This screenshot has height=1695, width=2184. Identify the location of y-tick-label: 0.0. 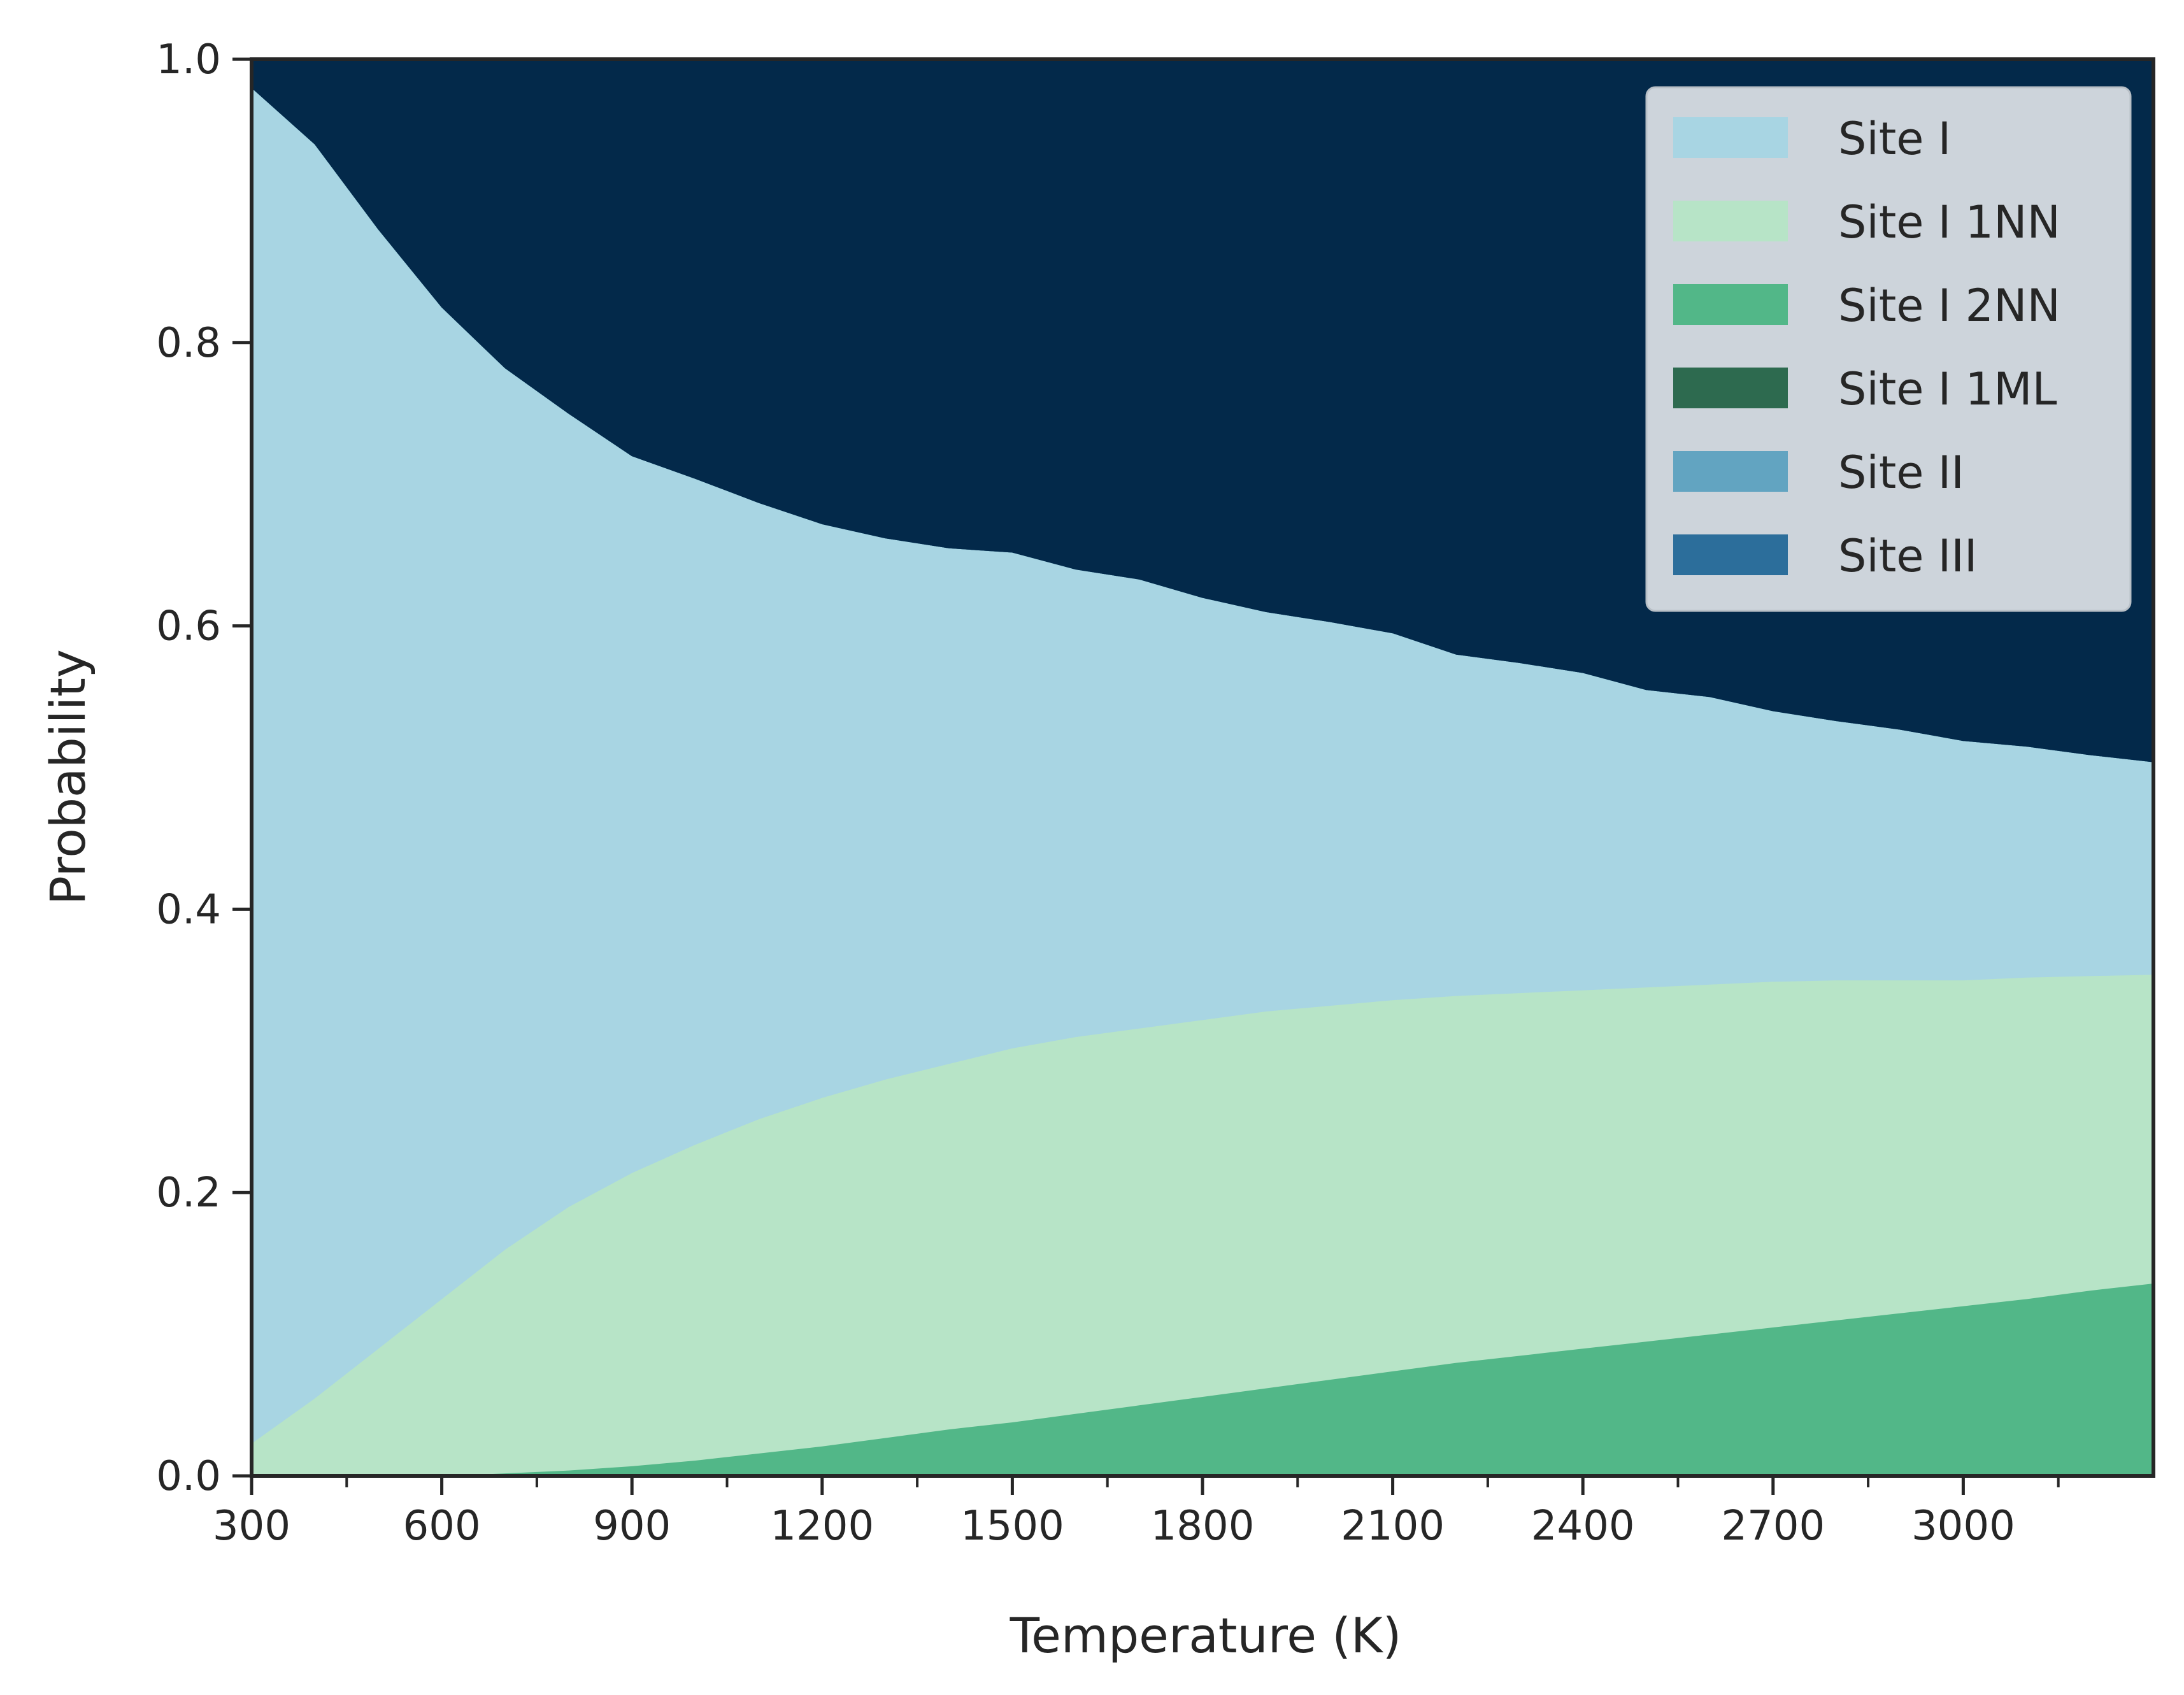
(188, 1476).